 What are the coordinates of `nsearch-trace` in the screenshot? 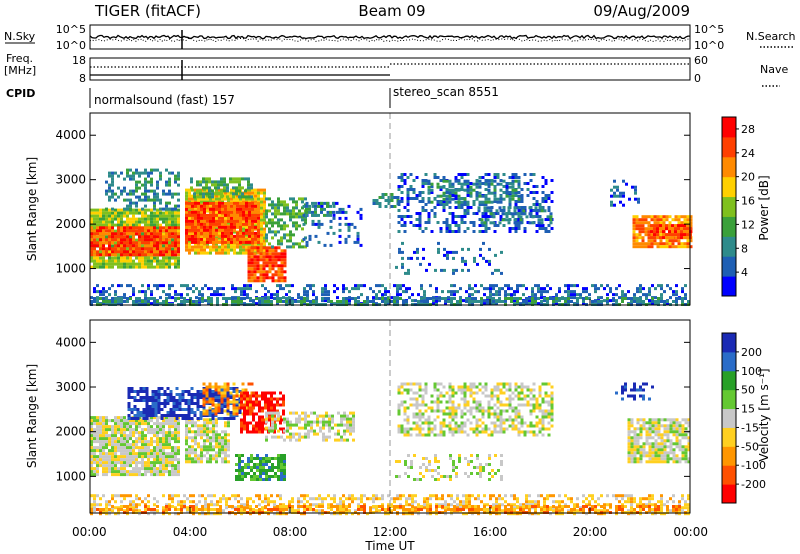 It's located at (390, 40).